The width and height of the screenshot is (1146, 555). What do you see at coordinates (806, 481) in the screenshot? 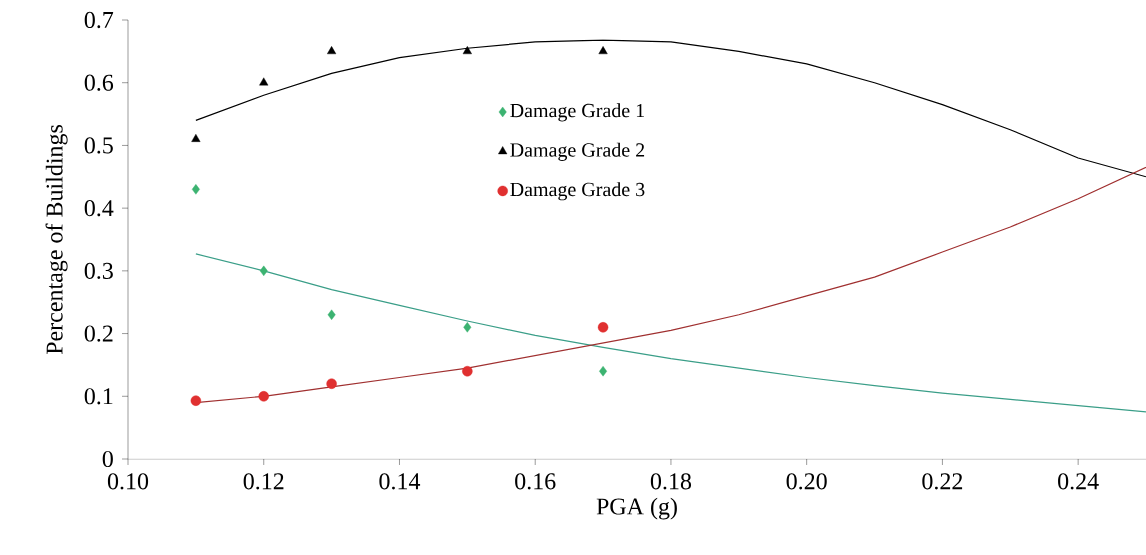
I see `x-tick-label: 0.20` at bounding box center [806, 481].